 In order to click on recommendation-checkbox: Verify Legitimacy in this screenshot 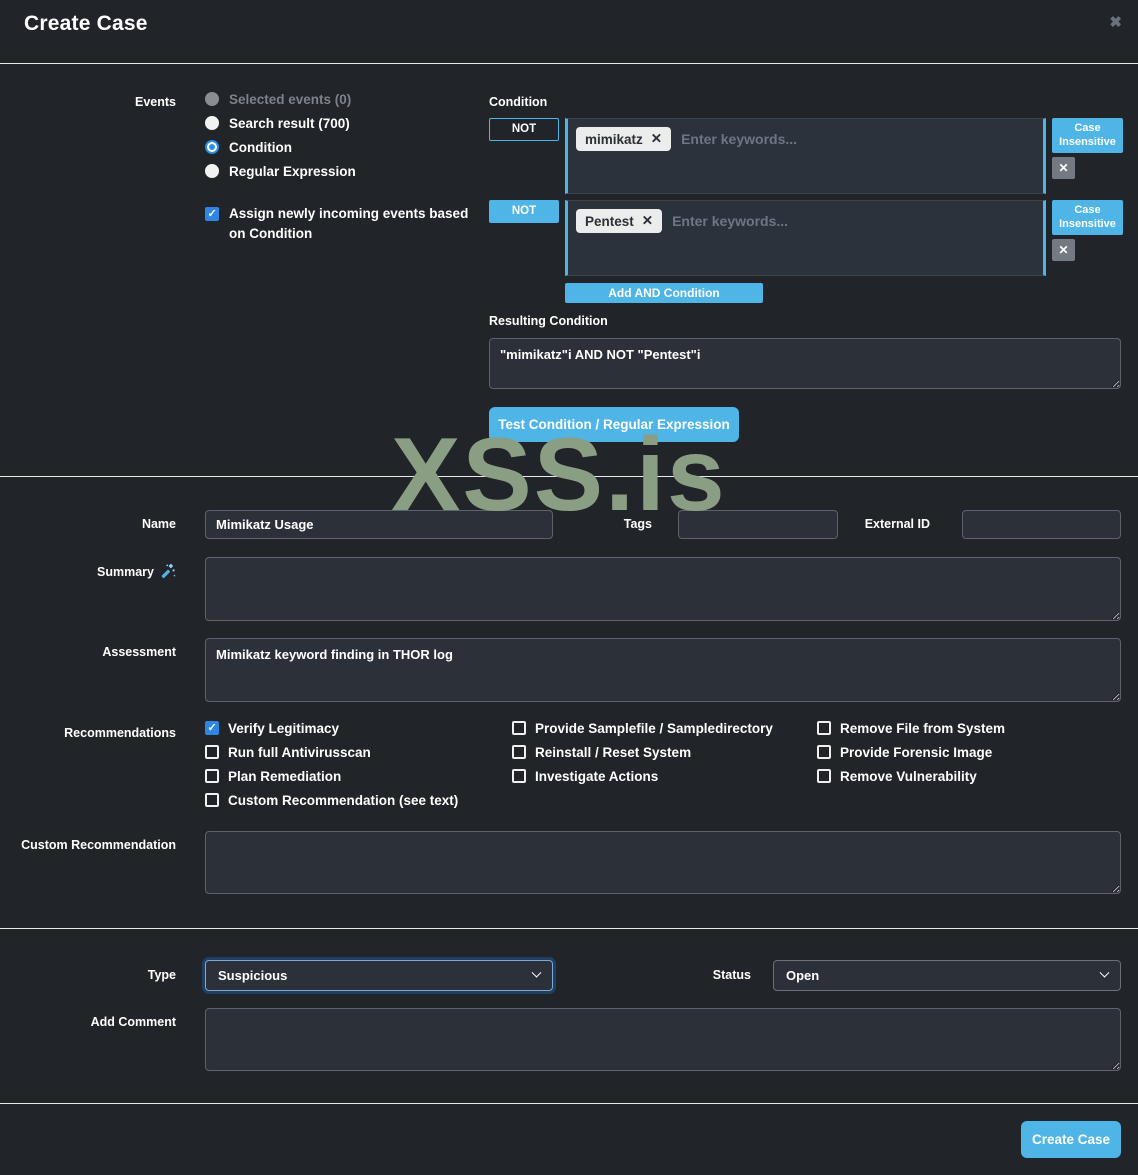, I will do `click(331, 728)`.